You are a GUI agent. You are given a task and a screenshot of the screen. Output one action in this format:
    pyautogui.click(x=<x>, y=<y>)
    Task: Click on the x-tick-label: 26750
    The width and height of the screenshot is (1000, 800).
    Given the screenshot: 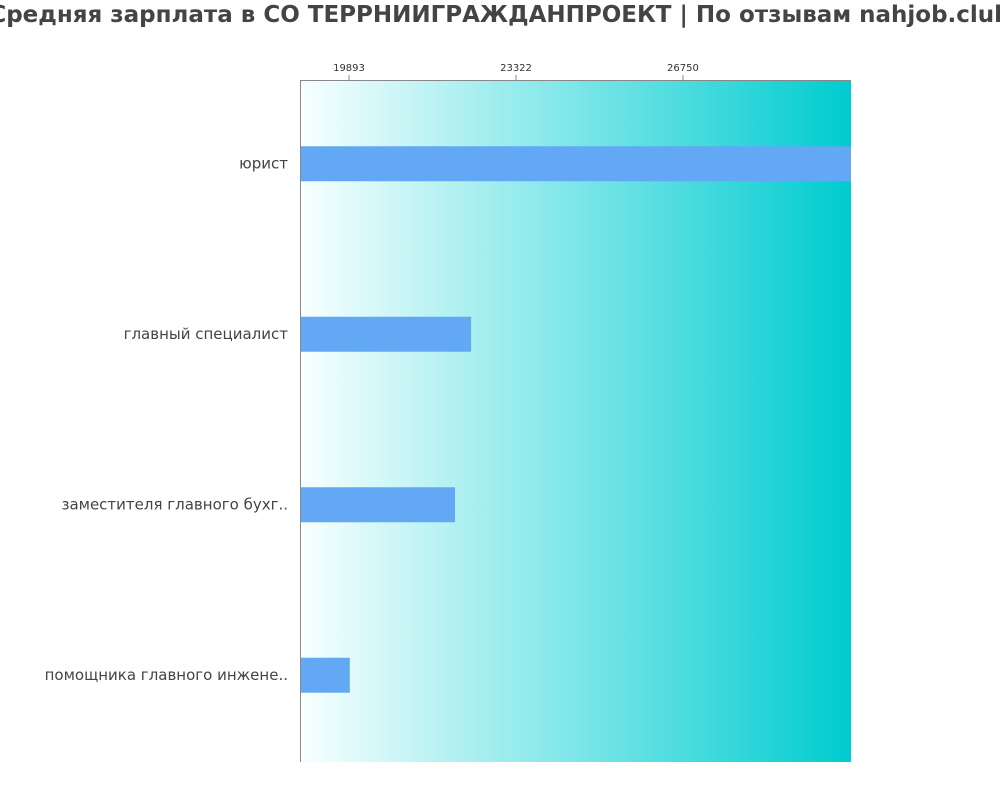 What is the action you would take?
    pyautogui.click(x=683, y=68)
    